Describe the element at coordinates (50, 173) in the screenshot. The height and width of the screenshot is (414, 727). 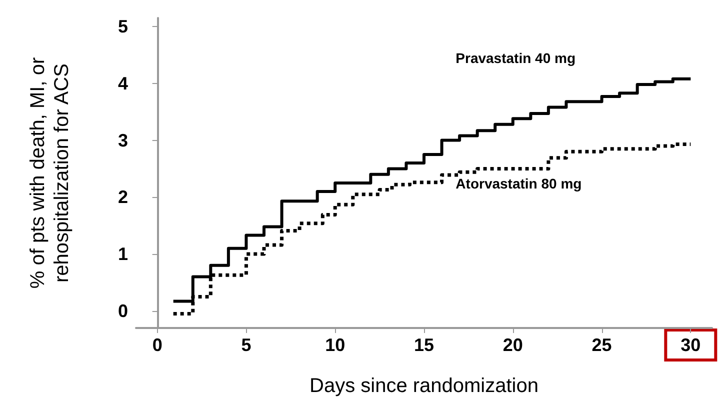
I see `y-axis-title: % of pts with death, MI, or rehospitalization for ACS` at that location.